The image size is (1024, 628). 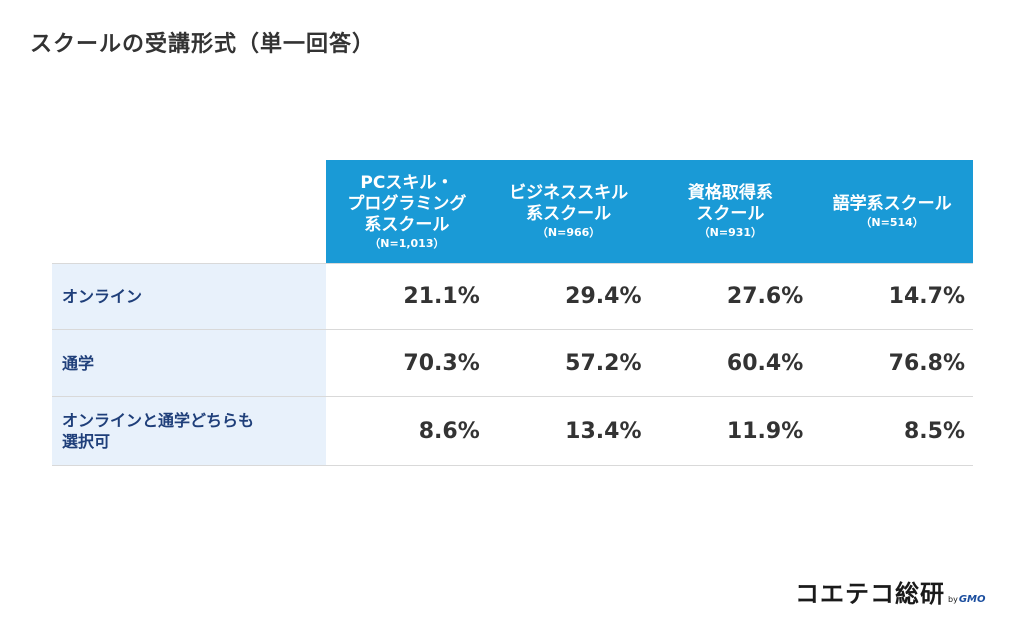 What do you see at coordinates (892, 222) in the screenshot?
I see `column-header-sample-size: （N=514）` at bounding box center [892, 222].